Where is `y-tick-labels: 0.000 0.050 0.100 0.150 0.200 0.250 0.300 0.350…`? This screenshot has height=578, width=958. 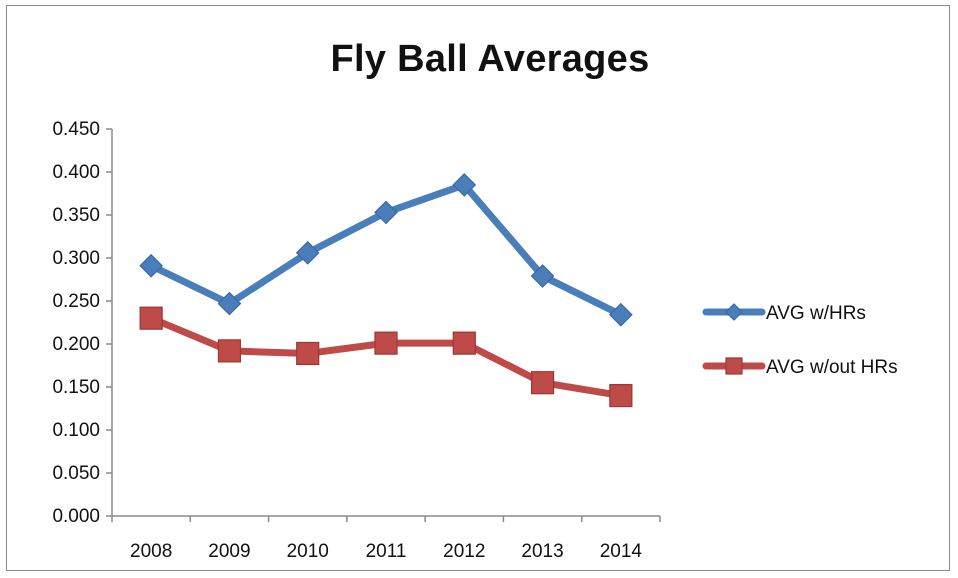 y-tick-labels: 0.000 0.050 0.100 0.150 0.200 0.250 0.300 0.350… is located at coordinates (76, 323).